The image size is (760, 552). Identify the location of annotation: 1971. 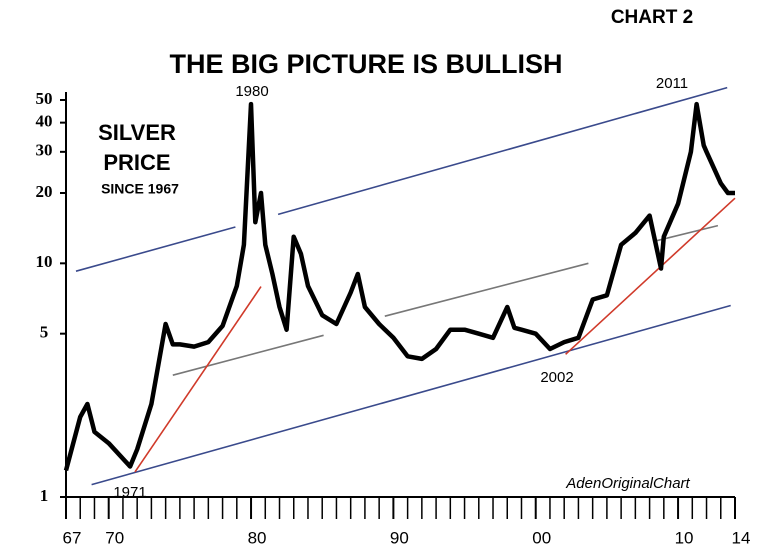
(129, 492).